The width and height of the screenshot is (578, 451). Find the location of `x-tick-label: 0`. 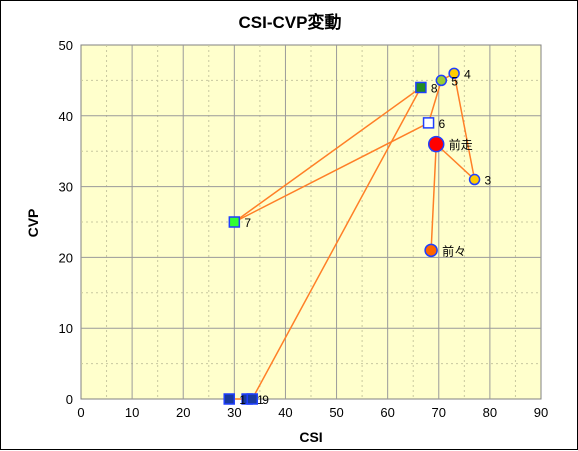

x-tick-label: 0 is located at coordinates (80, 412).